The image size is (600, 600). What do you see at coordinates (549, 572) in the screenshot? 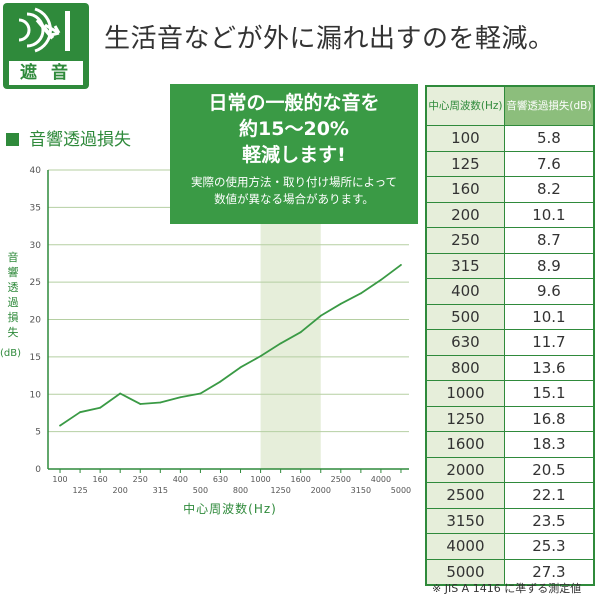
I see `table-cell-loss: 27.3` at bounding box center [549, 572].